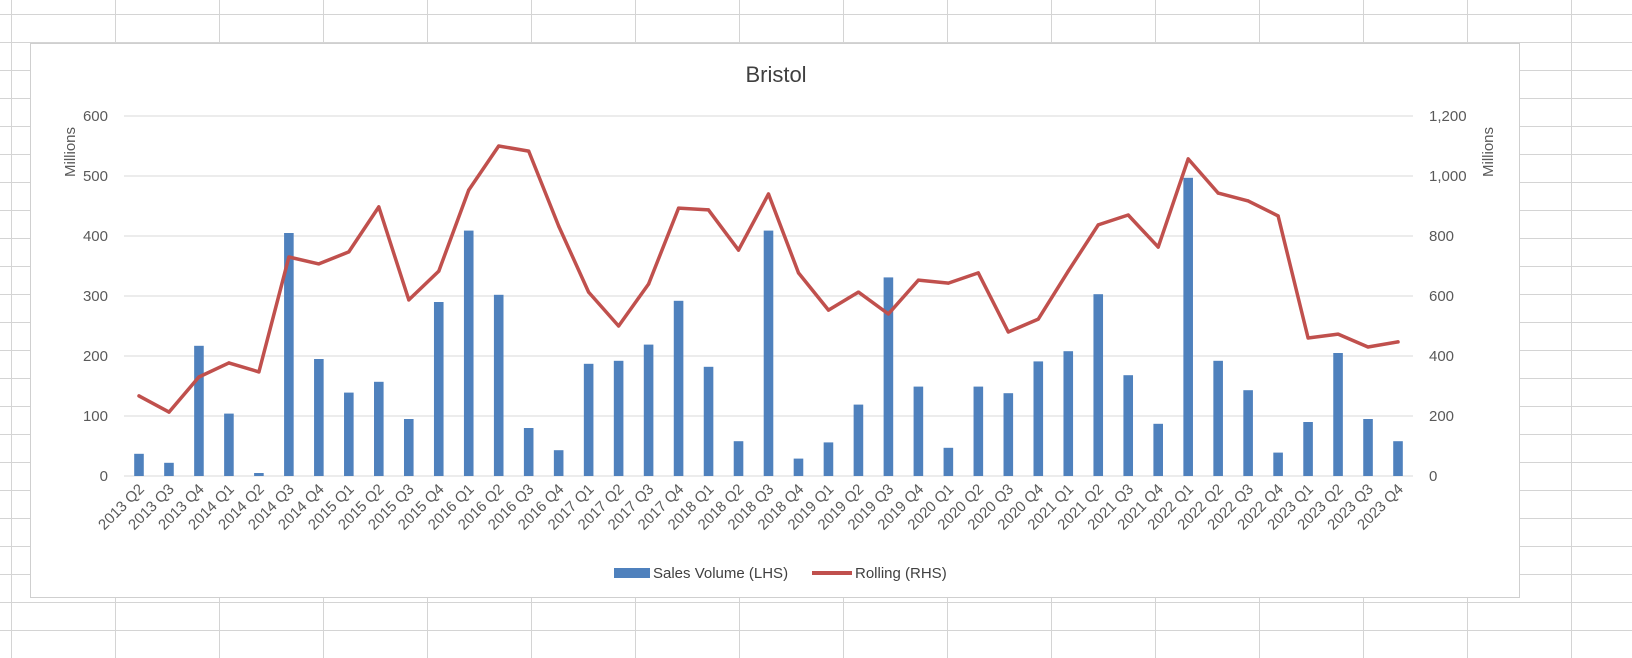 Image resolution: width=1632 pixels, height=658 pixels. Describe the element at coordinates (95, 176) in the screenshot. I see `left-tick-label: 500` at that location.